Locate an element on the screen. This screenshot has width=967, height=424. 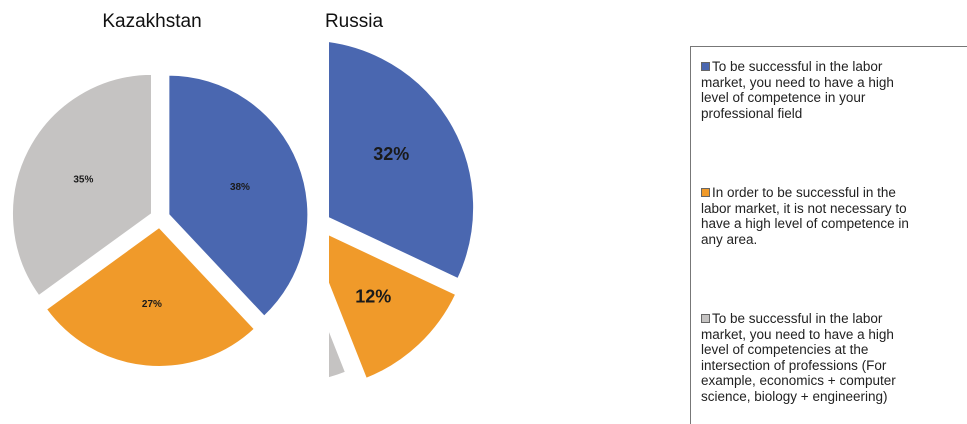
legend-swatch-gray is located at coordinates (705, 318).